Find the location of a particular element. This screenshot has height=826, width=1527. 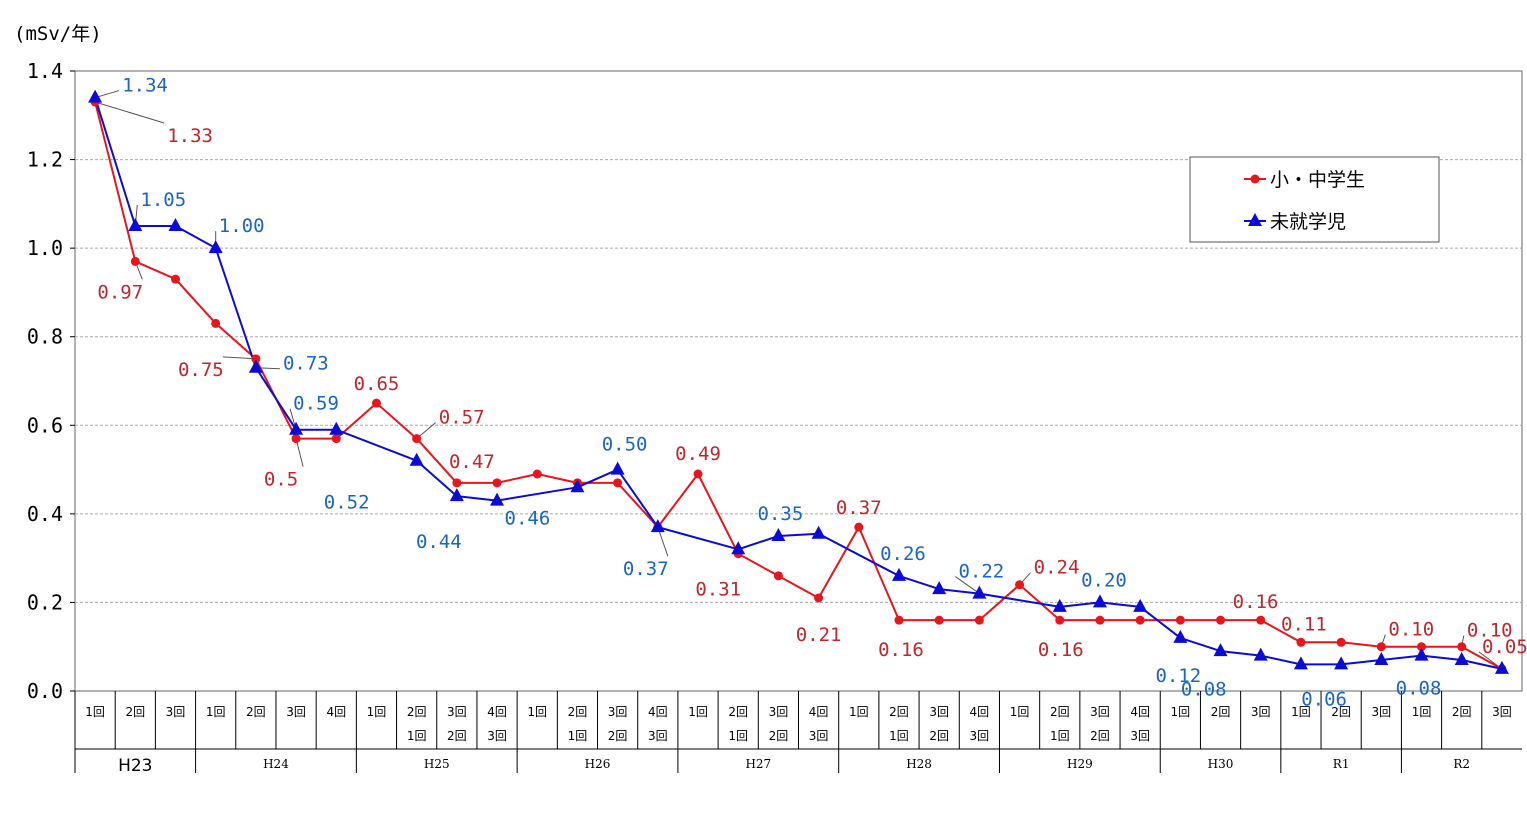

data-label-students: 0.47 is located at coordinates (472, 462).